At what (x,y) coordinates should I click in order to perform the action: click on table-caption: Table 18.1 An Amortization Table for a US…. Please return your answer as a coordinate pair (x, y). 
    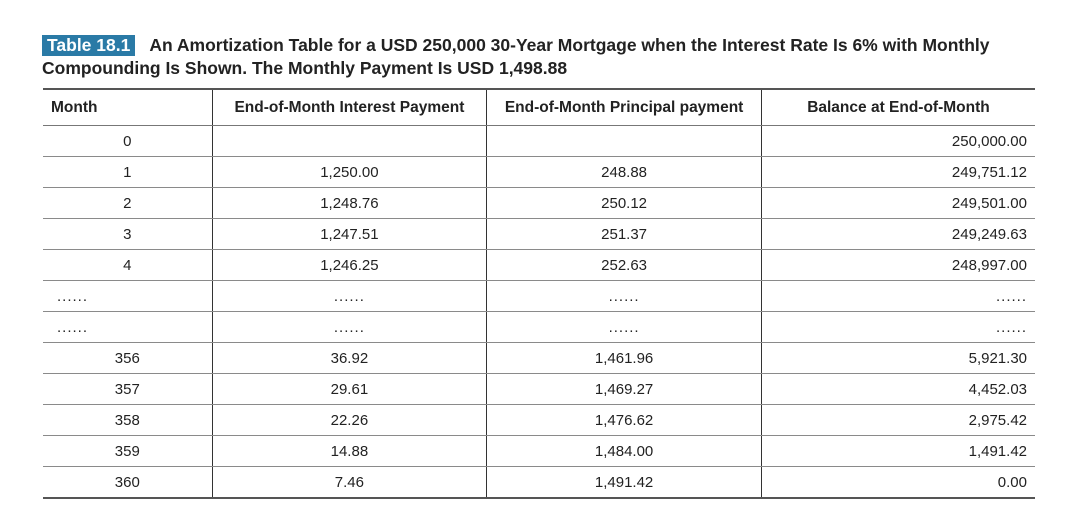
    Looking at the image, I should click on (537, 57).